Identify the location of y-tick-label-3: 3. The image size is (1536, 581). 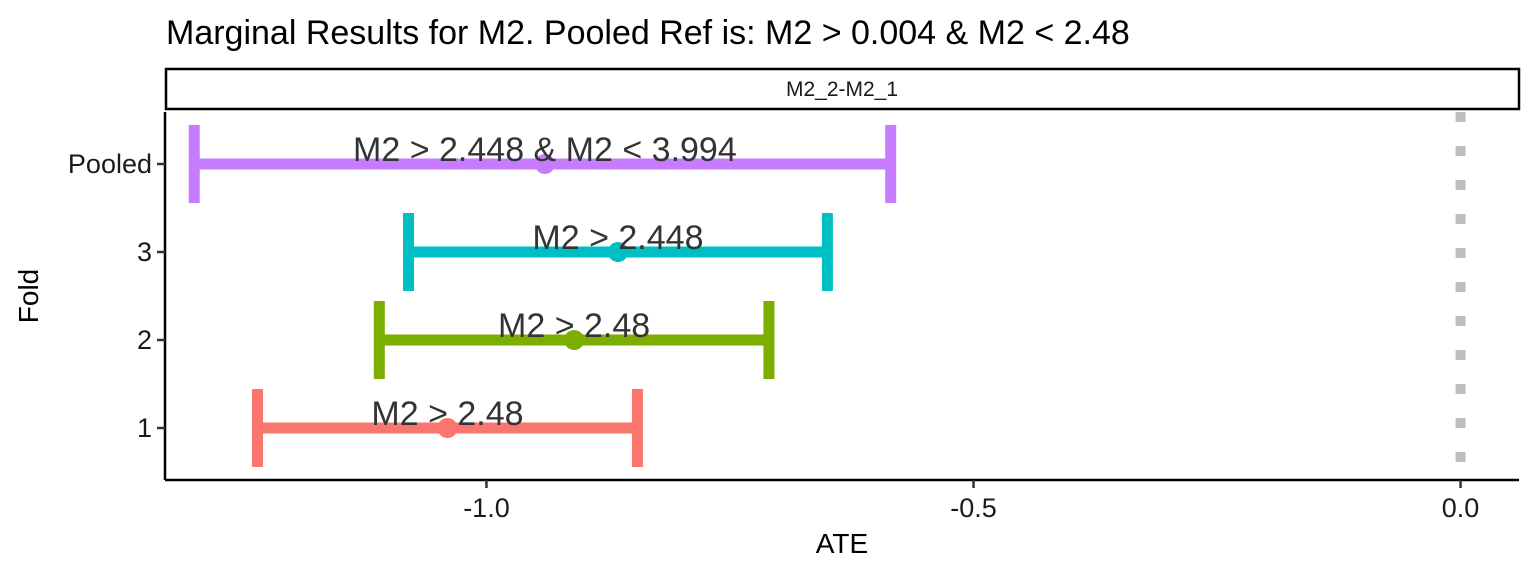
(144, 252).